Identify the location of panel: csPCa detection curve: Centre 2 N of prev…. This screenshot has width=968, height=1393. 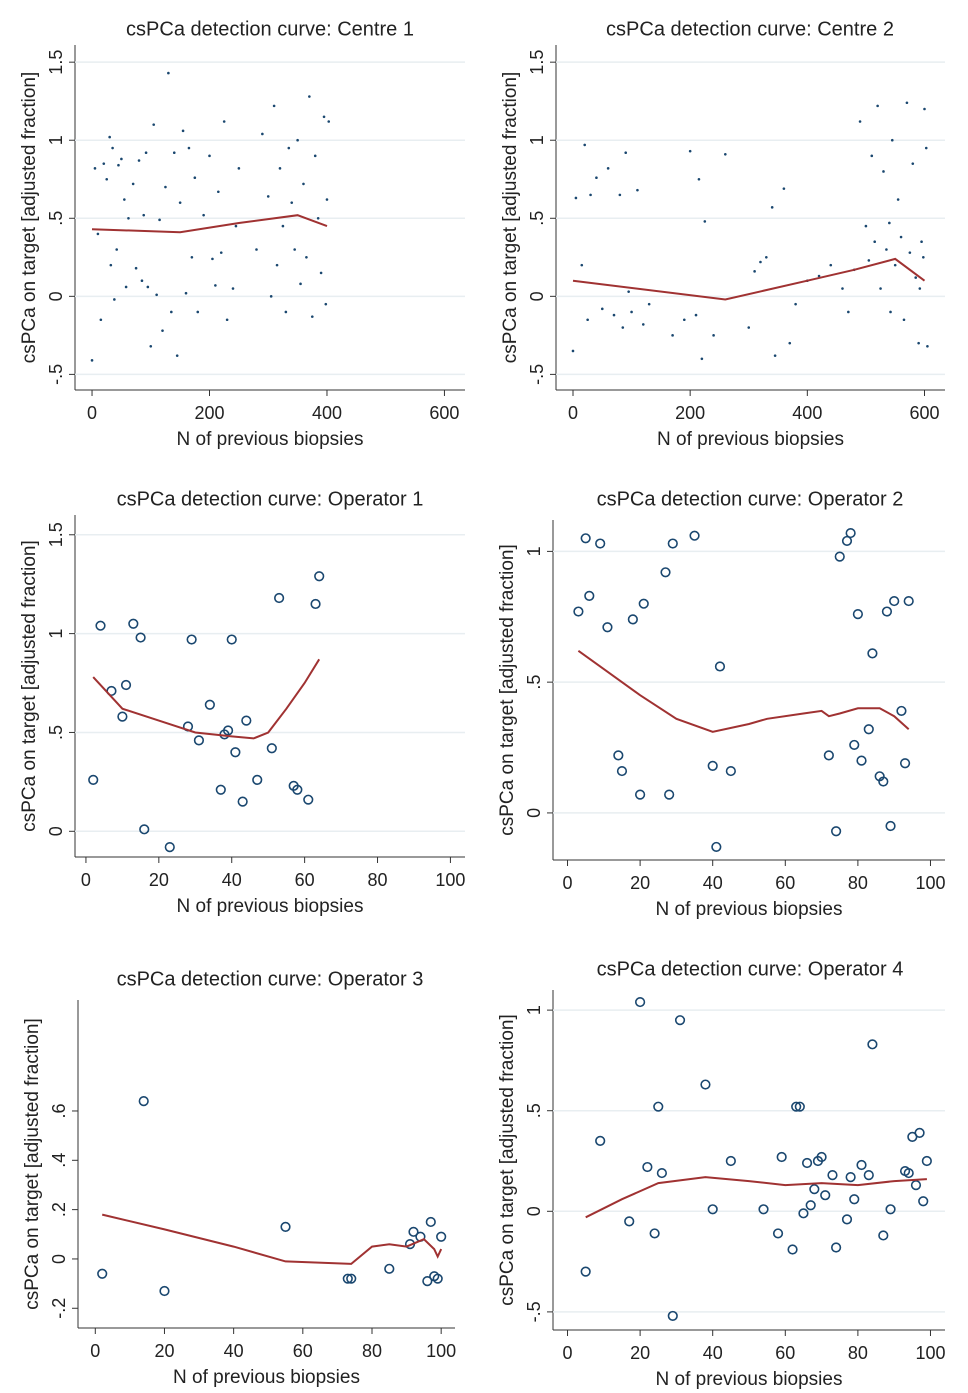
(722, 234).